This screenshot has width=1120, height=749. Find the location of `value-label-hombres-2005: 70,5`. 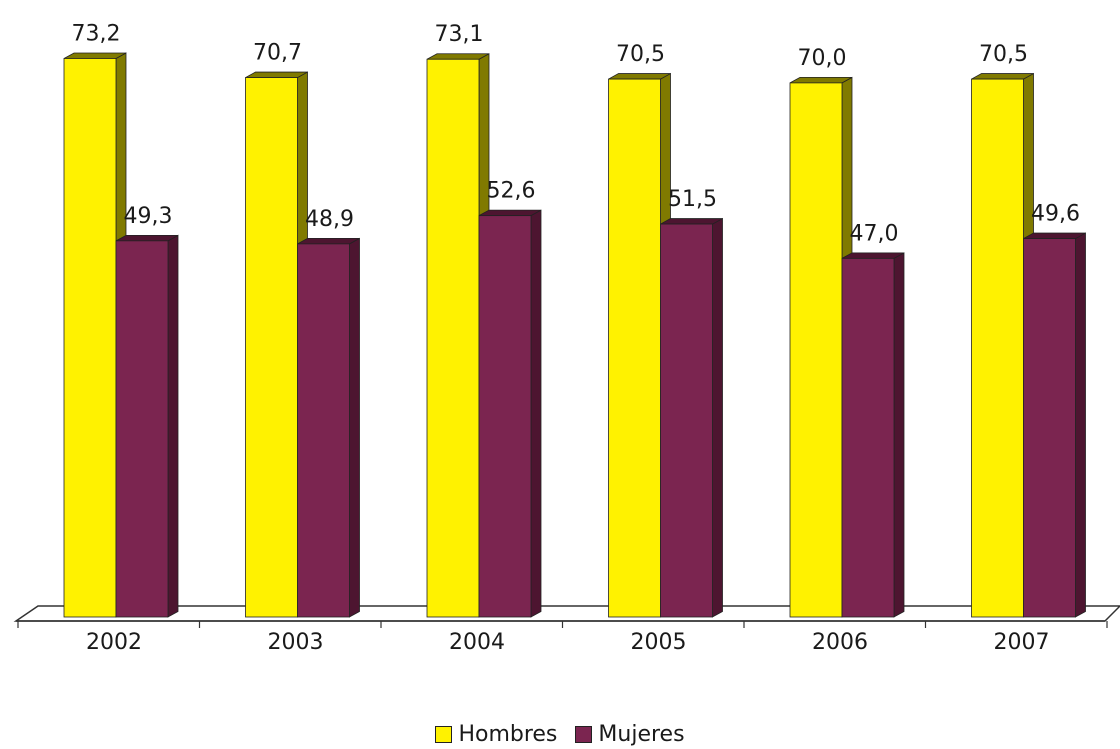

value-label-hombres-2005: 70,5 is located at coordinates (640, 54).